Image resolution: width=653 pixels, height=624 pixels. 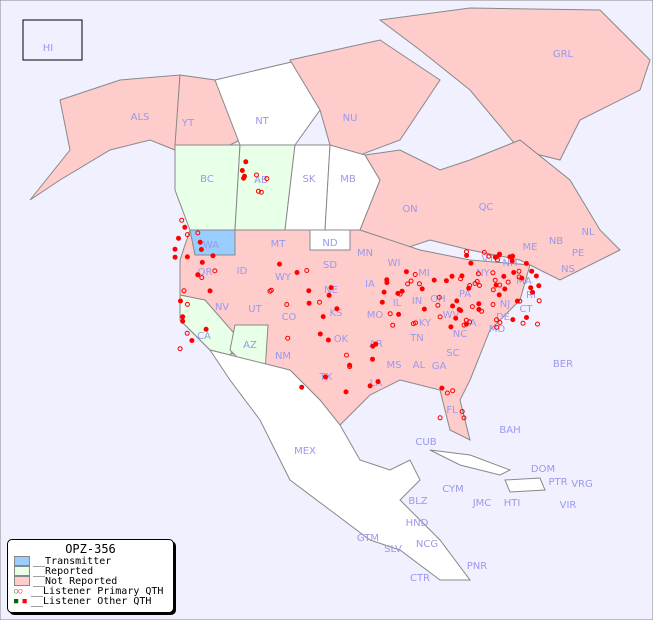 I want to click on region-label-me: ME, so click(x=530, y=247).